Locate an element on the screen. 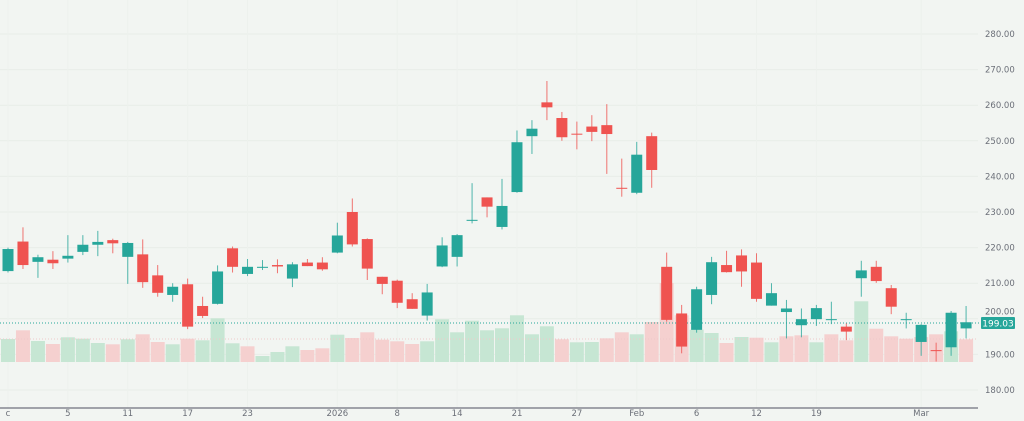 This screenshot has height=421, width=1024. y-tick-label: 220.00 is located at coordinates (1000, 249).